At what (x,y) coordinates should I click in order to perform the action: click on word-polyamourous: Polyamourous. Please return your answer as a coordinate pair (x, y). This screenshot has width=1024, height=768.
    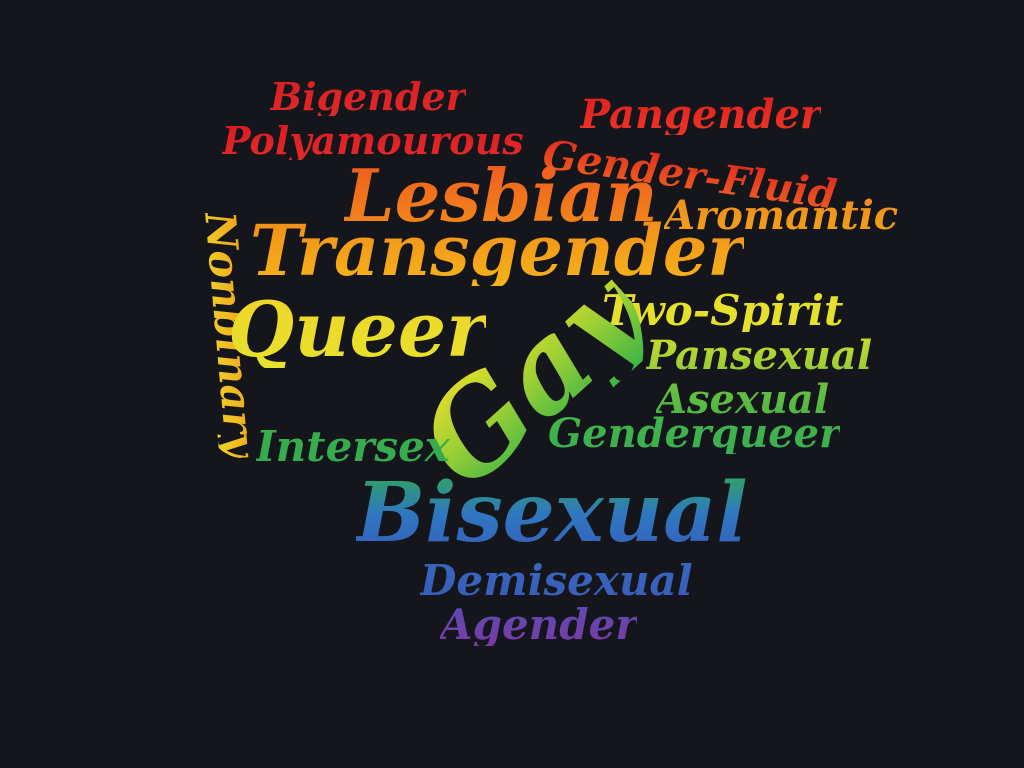
    Looking at the image, I should click on (373, 140).